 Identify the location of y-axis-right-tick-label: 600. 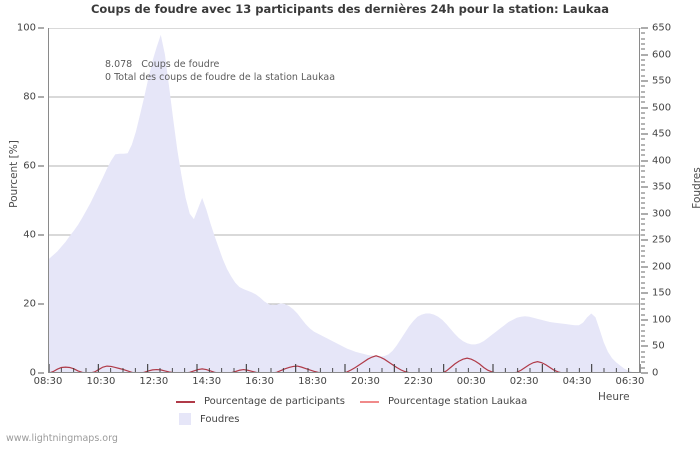
(662, 55).